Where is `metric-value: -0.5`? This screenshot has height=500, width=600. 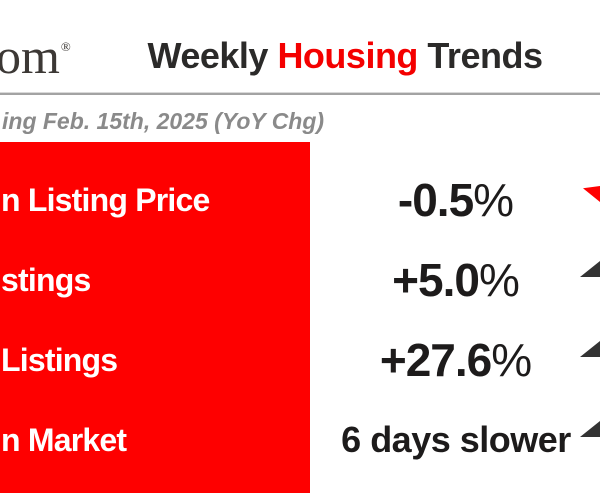 metric-value: -0.5 is located at coordinates (435, 200).